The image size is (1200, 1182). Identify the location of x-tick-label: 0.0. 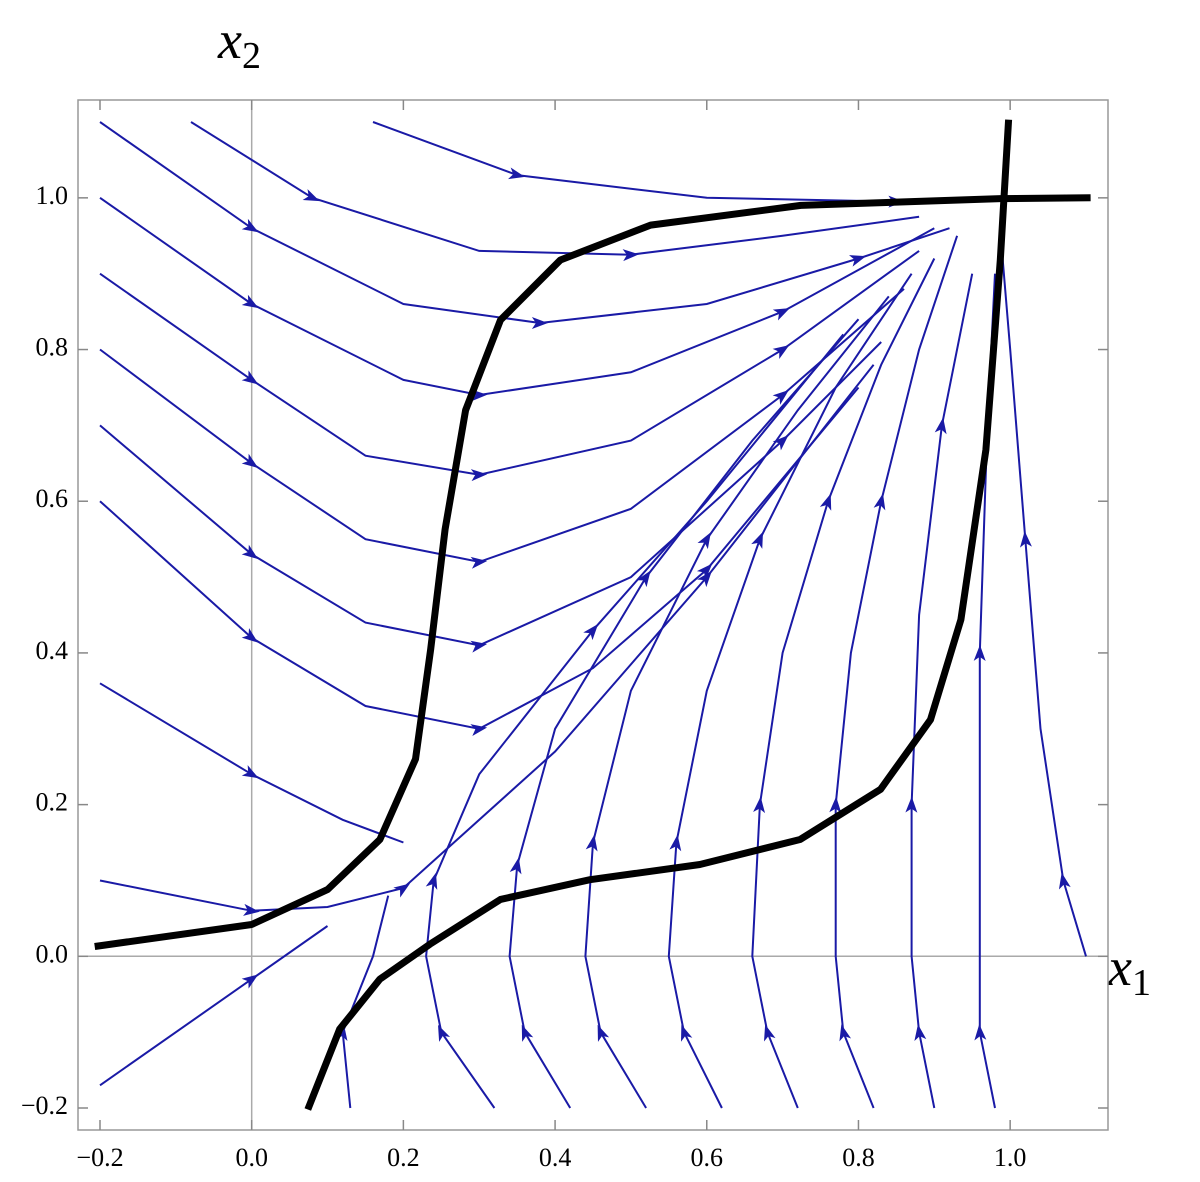
(251, 1157).